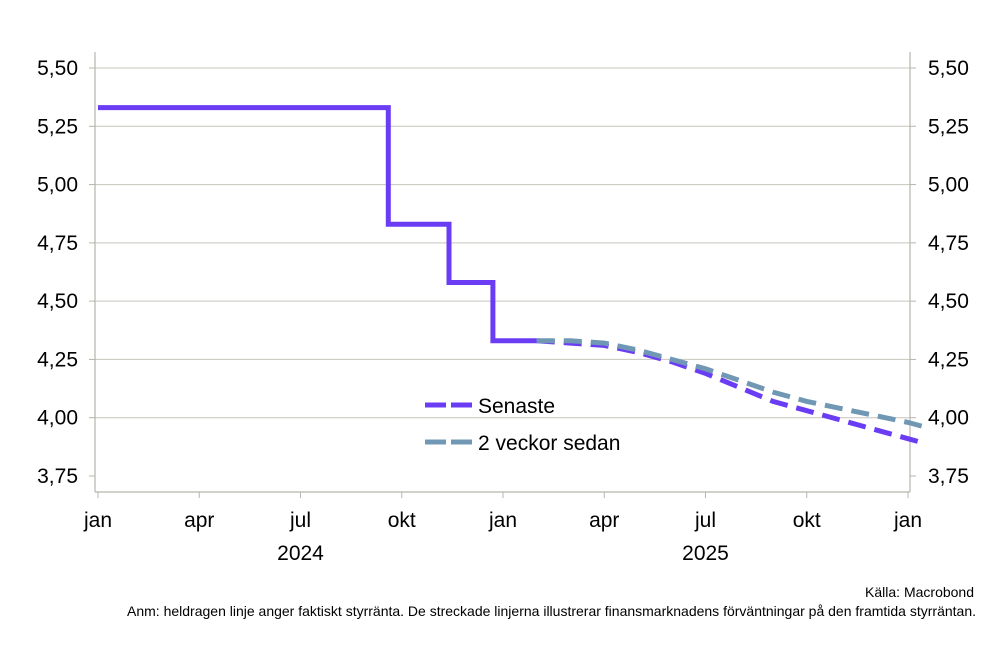 This screenshot has width=1002, height=653. What do you see at coordinates (57, 476) in the screenshot?
I see `y-tick-label-left: 3,75` at bounding box center [57, 476].